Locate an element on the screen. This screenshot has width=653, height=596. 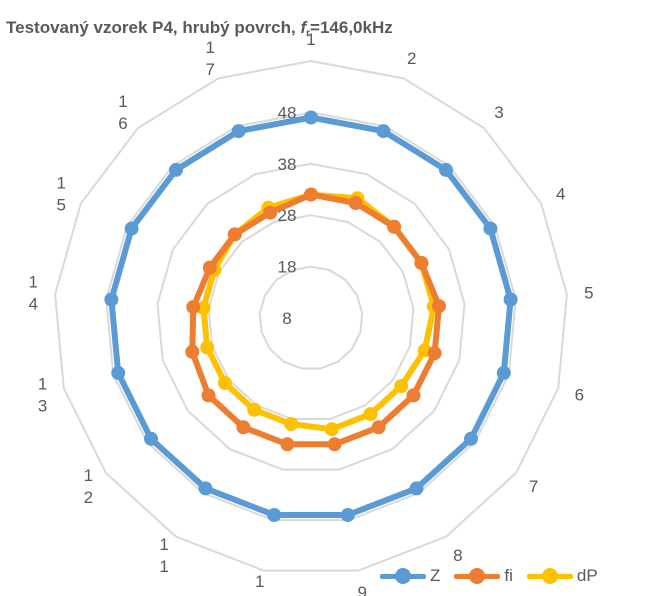
tick-label: 18 is located at coordinates (287, 267).